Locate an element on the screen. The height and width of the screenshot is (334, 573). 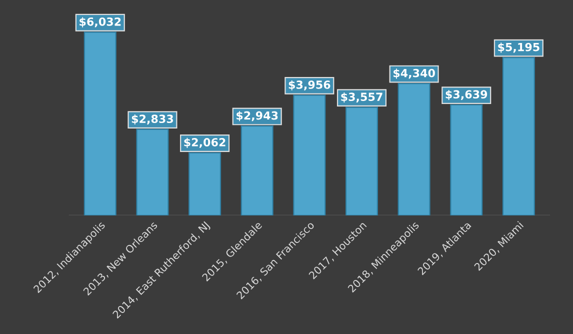
data-label: $2,062 is located at coordinates (205, 143).